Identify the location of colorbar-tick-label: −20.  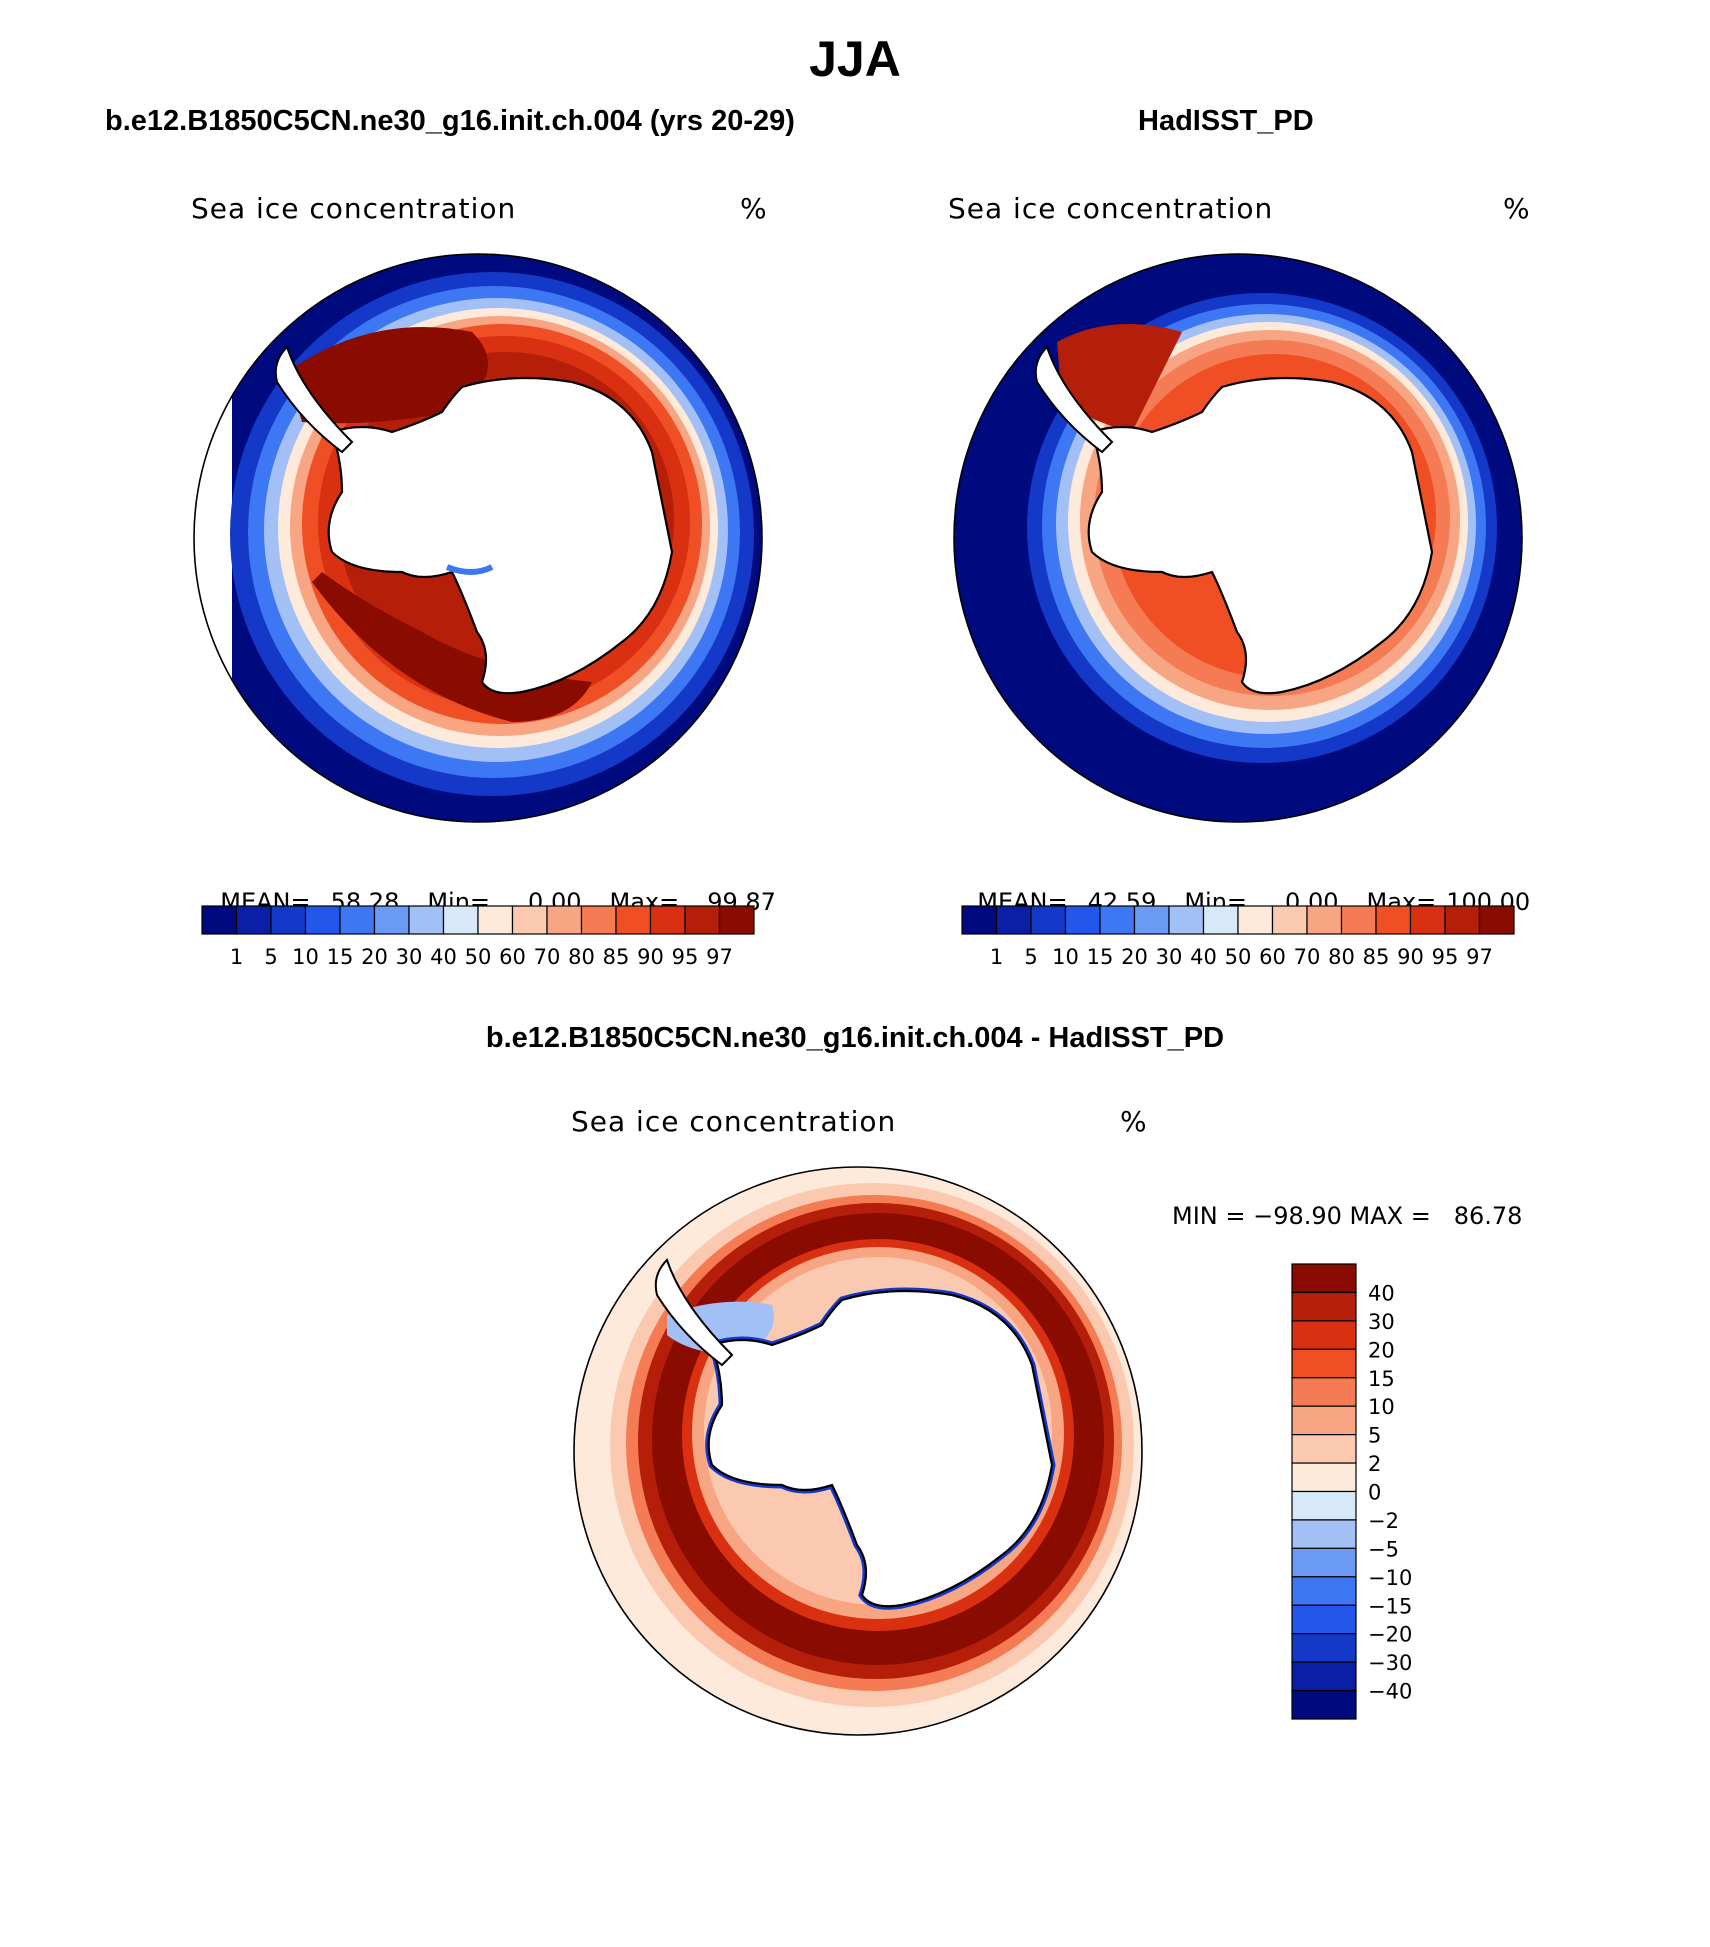
(1390, 1635).